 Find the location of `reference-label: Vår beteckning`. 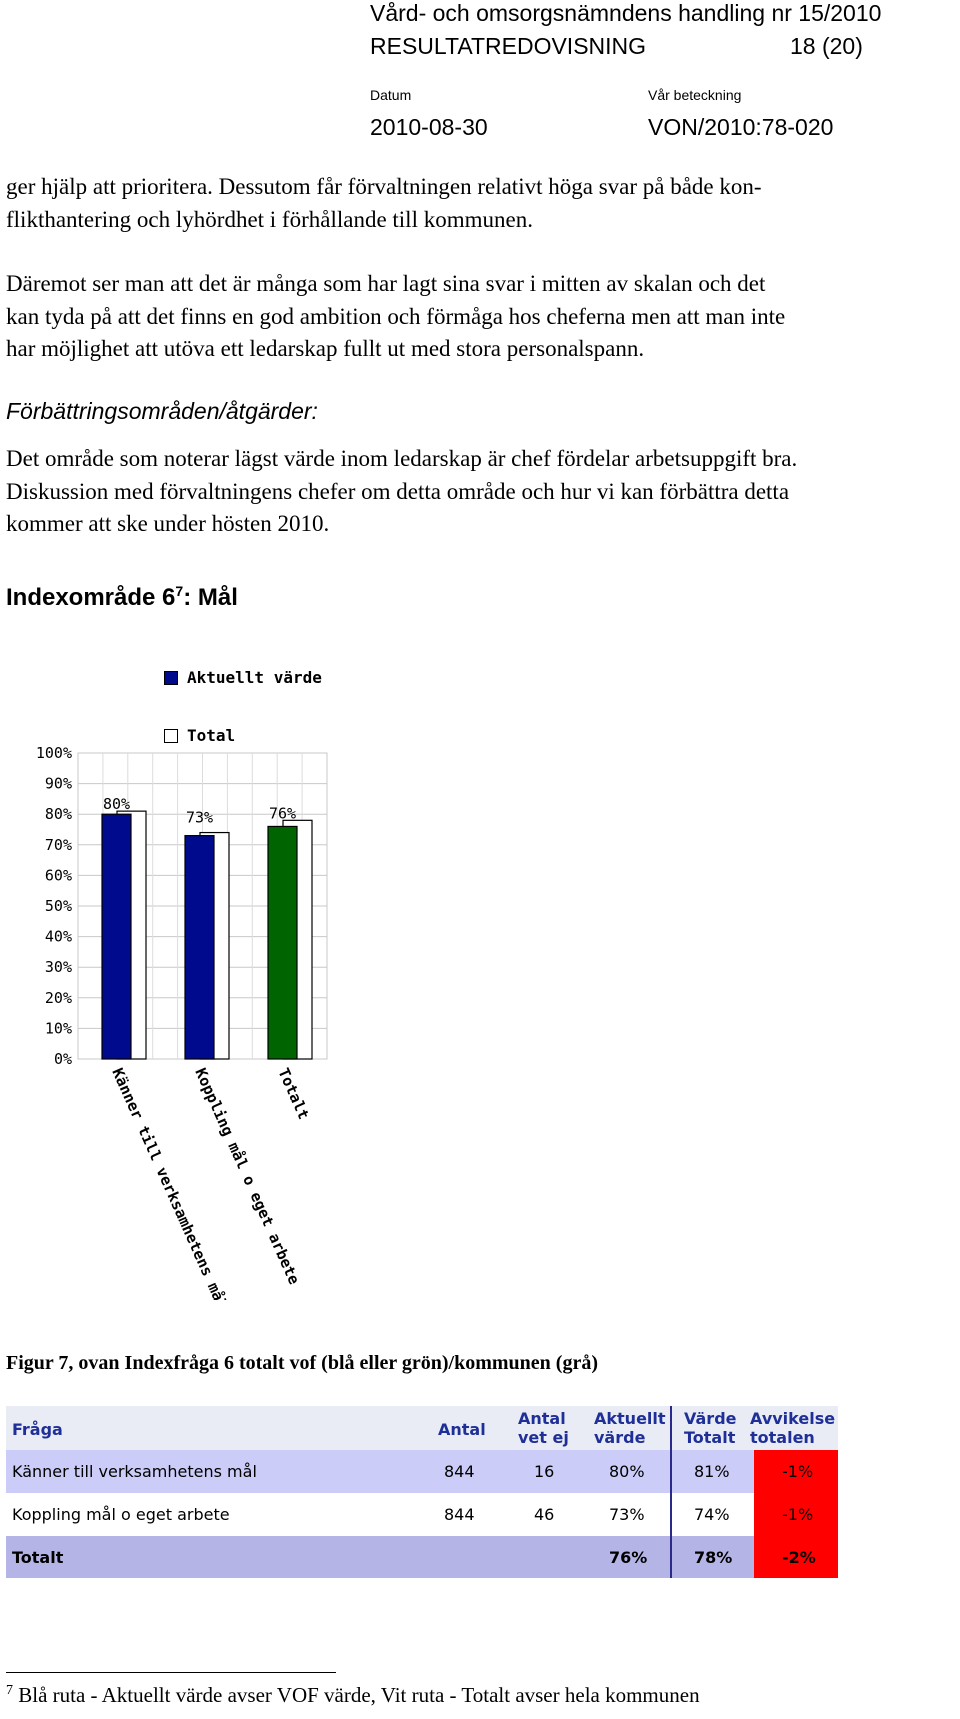

reference-label: Vår beteckning is located at coordinates (695, 95).